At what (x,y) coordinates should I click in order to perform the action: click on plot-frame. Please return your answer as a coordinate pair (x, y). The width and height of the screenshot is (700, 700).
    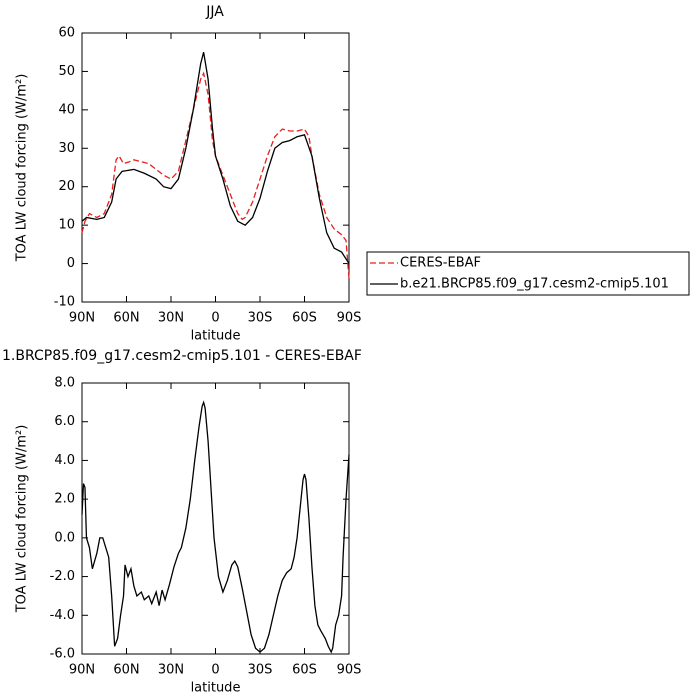
    Looking at the image, I should click on (215, 167).